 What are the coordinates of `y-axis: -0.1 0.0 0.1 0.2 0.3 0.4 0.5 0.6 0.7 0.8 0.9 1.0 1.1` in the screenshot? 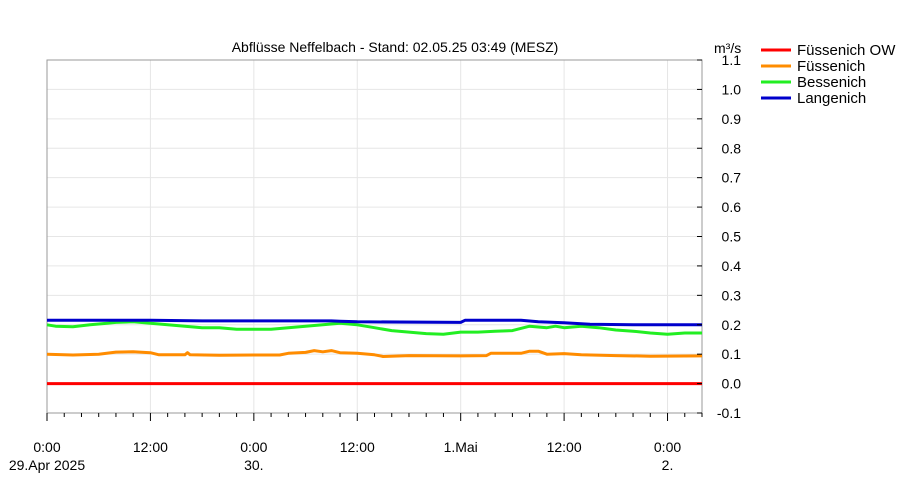 It's located at (719, 236).